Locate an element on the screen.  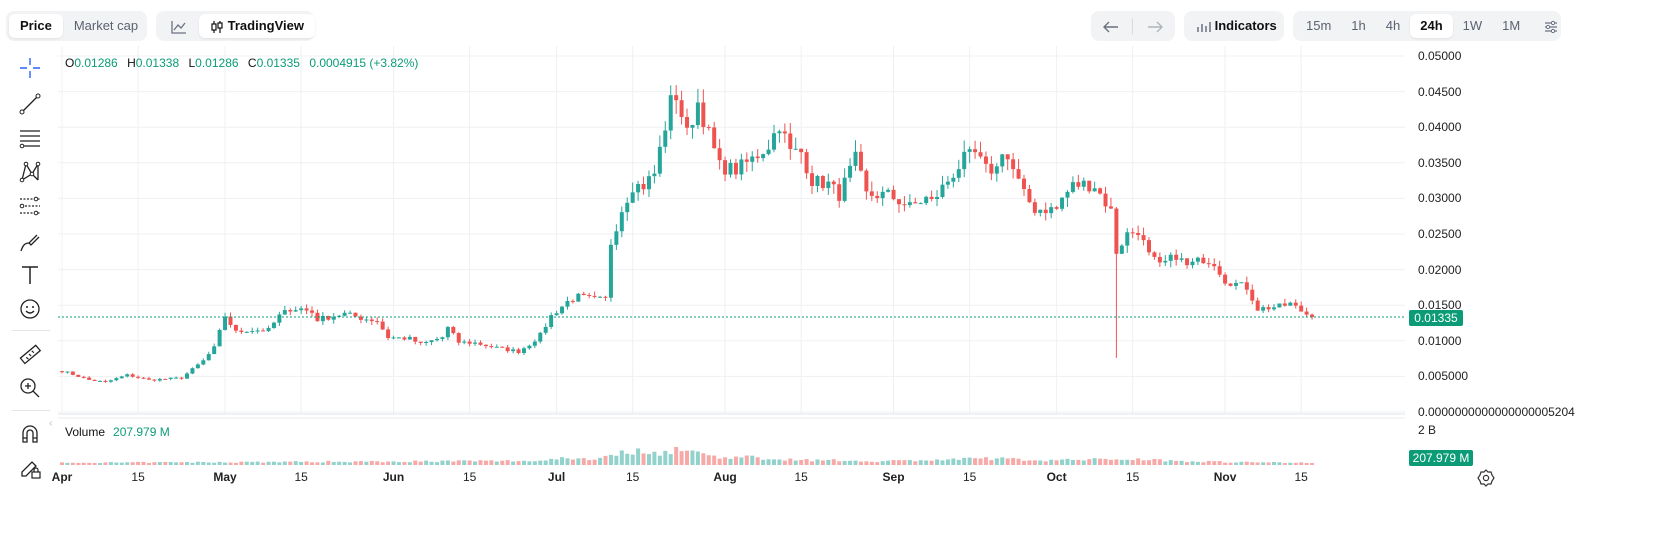
trend-line-tool is located at coordinates (30, 104).